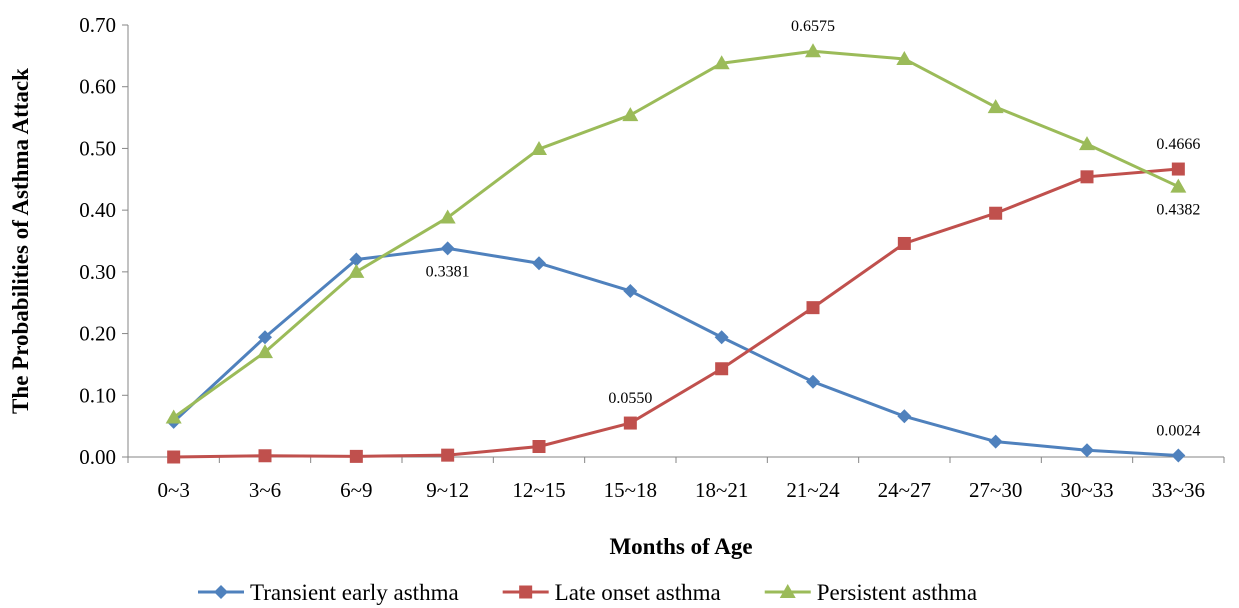 This screenshot has height=608, width=1239. I want to click on x-tick-label: 27~30, so click(995, 490).